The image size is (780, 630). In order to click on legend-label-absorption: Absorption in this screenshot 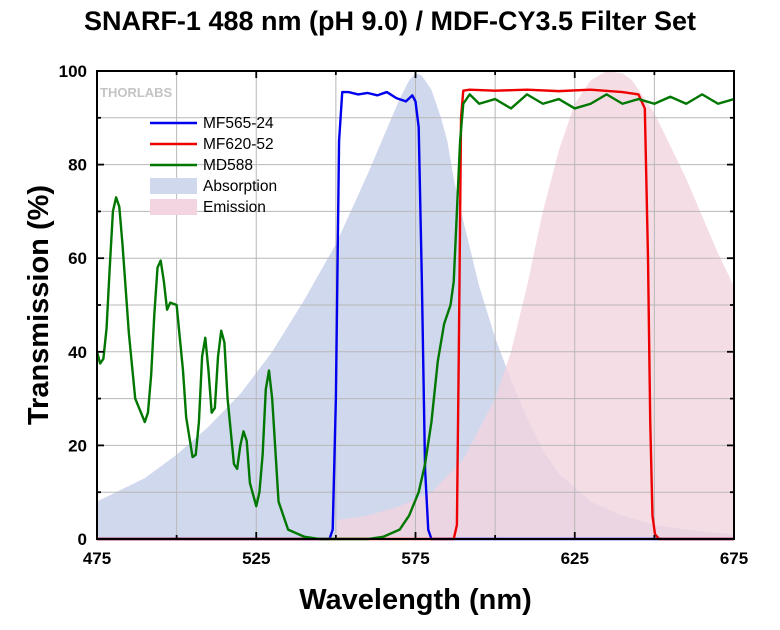, I will do `click(240, 186)`.